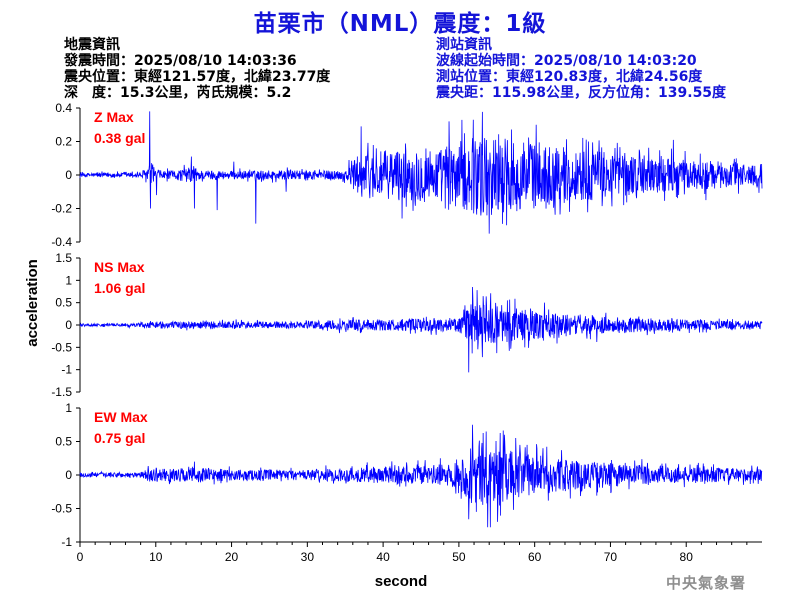  I want to click on y-tick-label-z: 0, so click(68, 175).